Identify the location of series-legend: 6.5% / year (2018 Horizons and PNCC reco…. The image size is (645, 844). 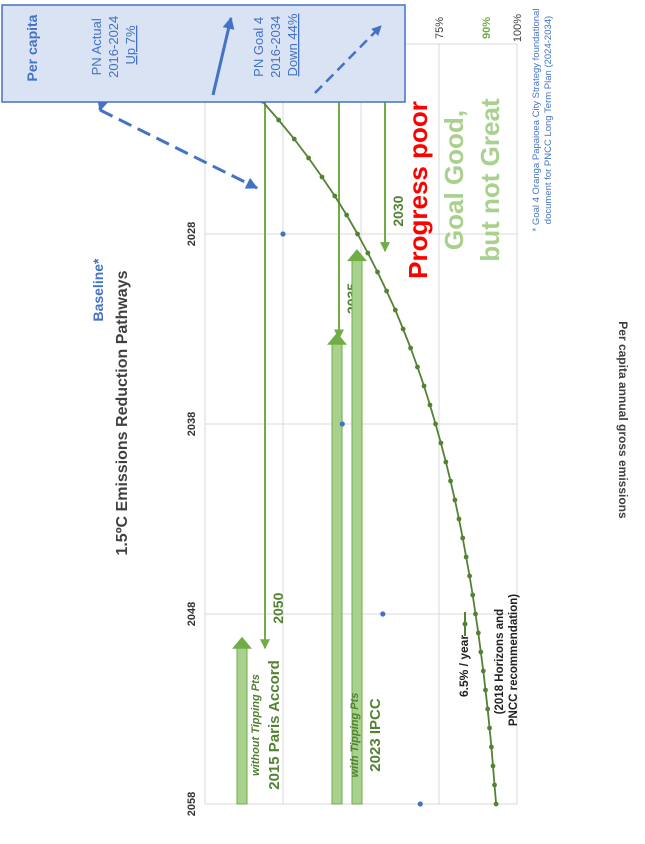
(488, 660).